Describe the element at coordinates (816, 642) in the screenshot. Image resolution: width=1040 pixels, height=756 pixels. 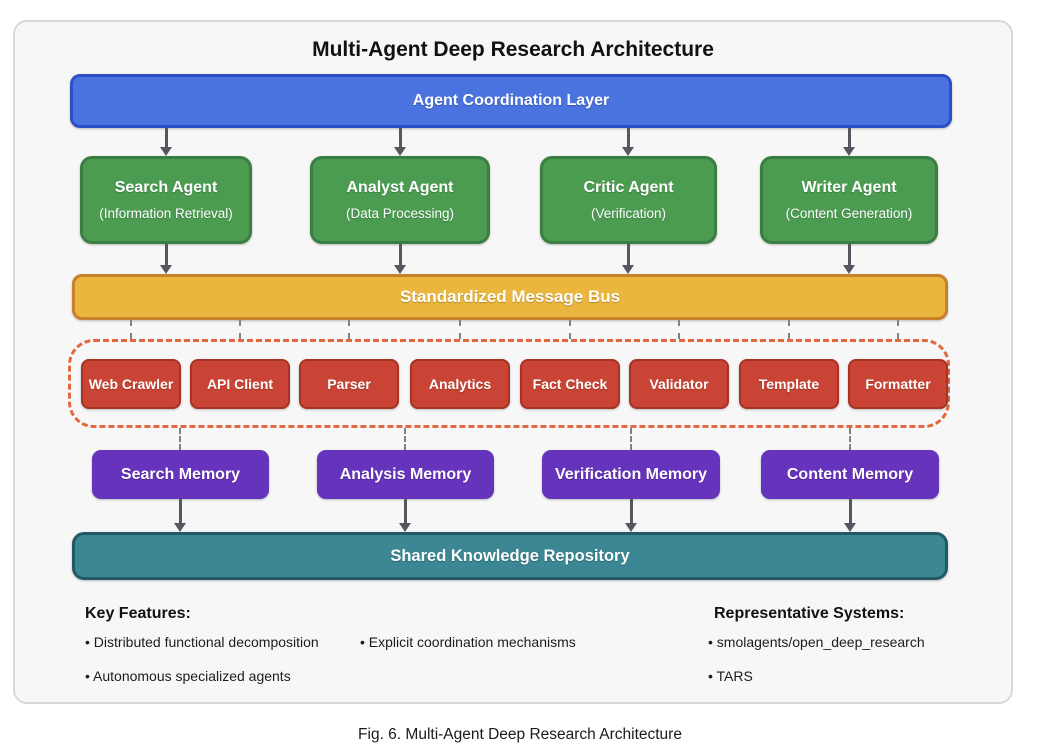
I see `representative-system-item: • smolagents/open_deep_research` at that location.